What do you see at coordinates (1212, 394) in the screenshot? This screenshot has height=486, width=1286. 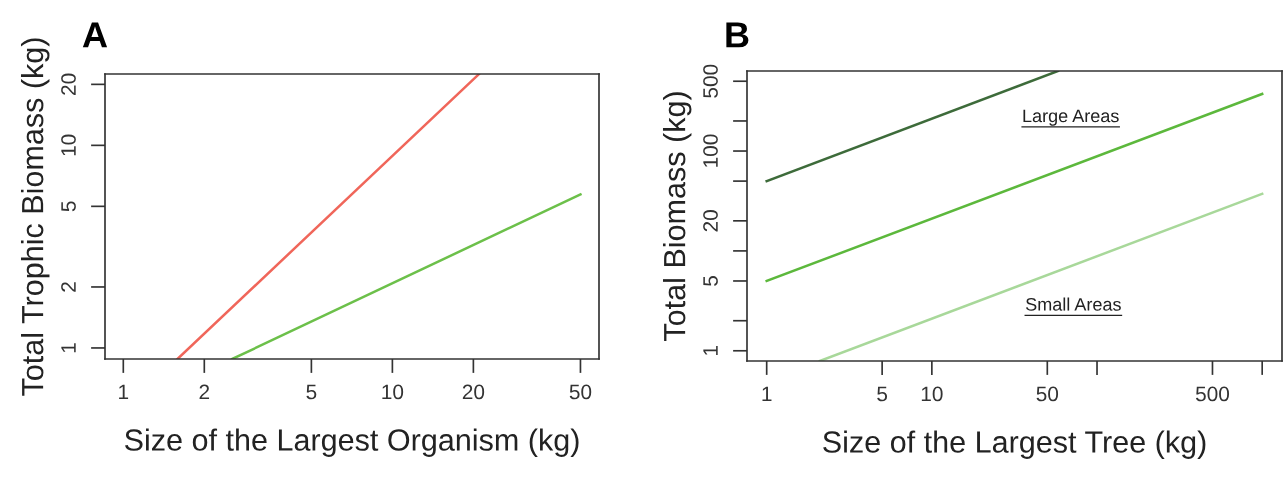 I see `x-tick-label: 500` at bounding box center [1212, 394].